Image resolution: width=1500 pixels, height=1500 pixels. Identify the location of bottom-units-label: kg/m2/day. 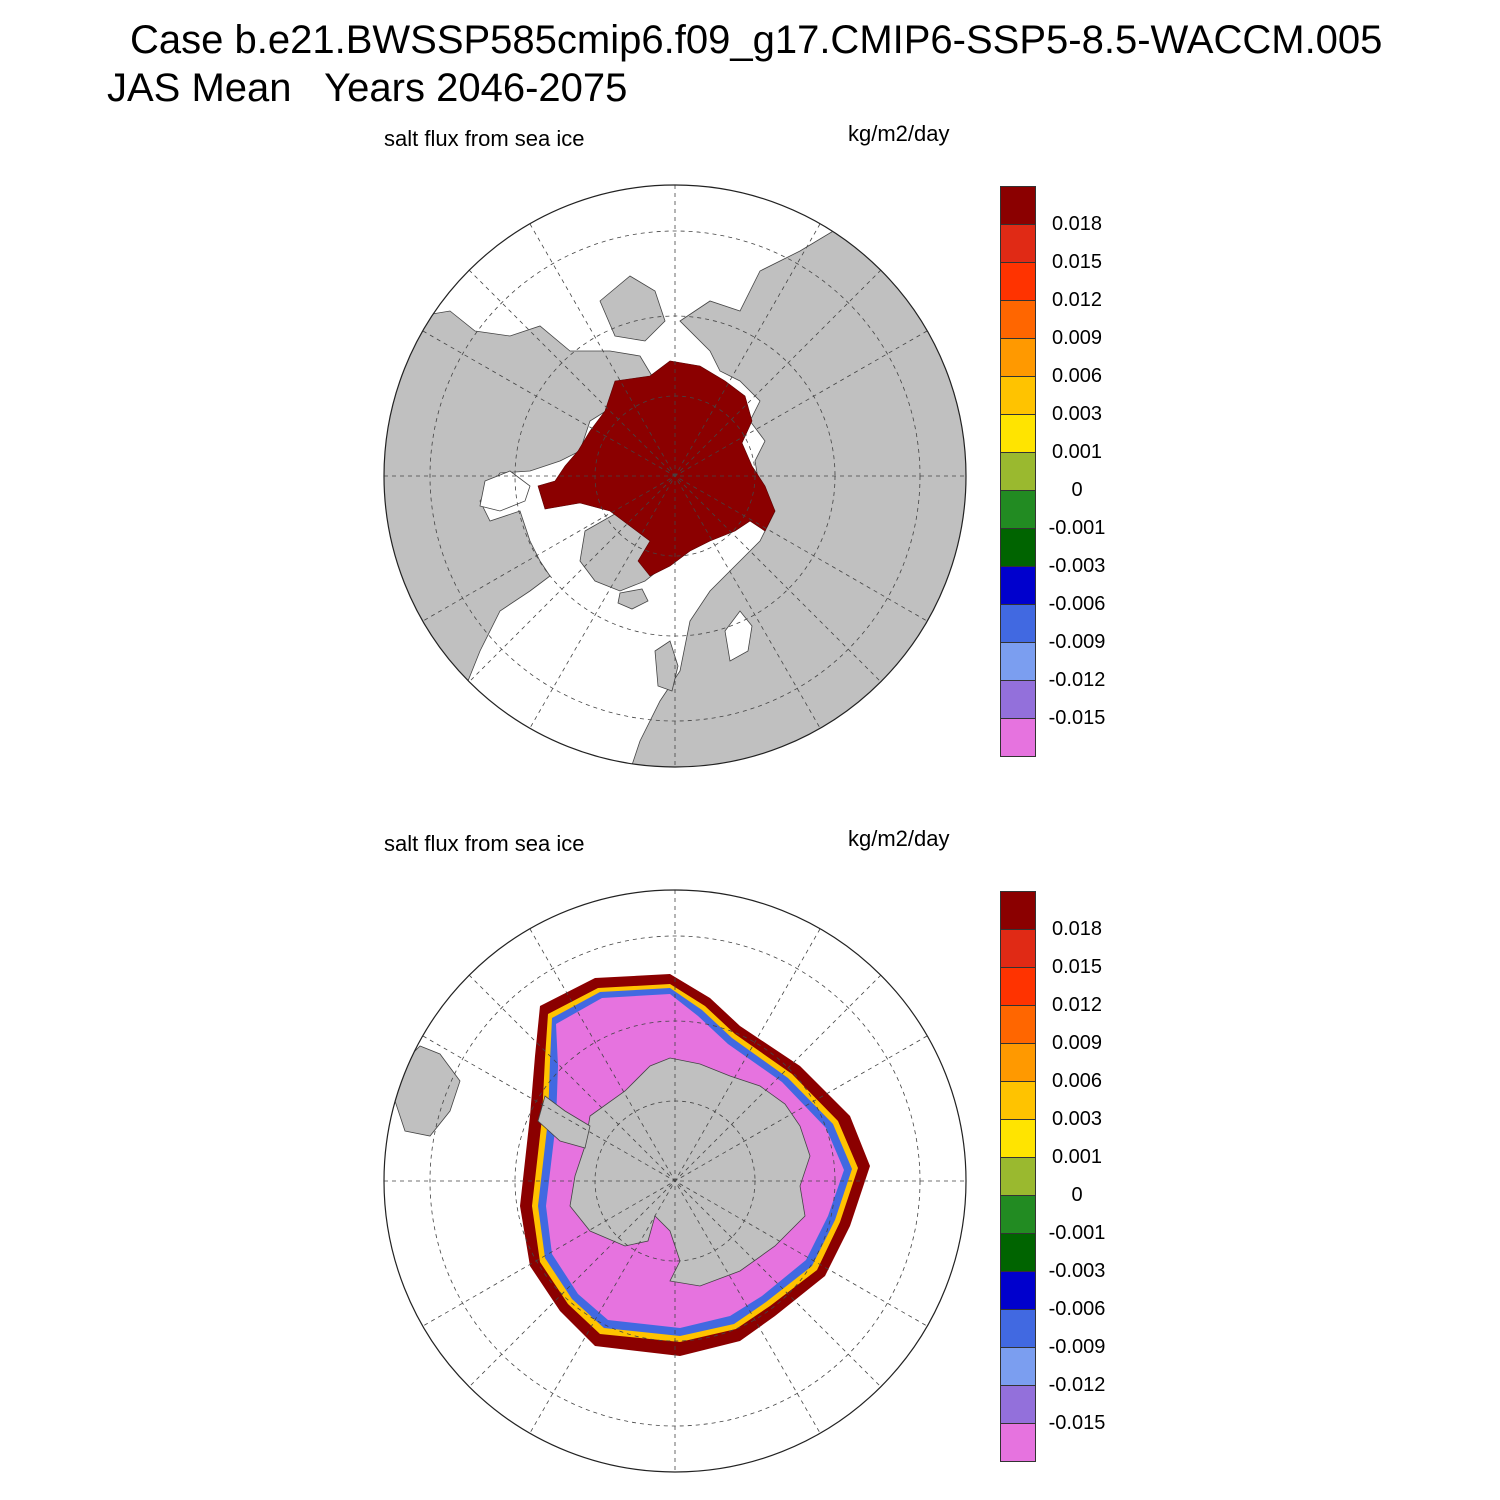
(899, 838).